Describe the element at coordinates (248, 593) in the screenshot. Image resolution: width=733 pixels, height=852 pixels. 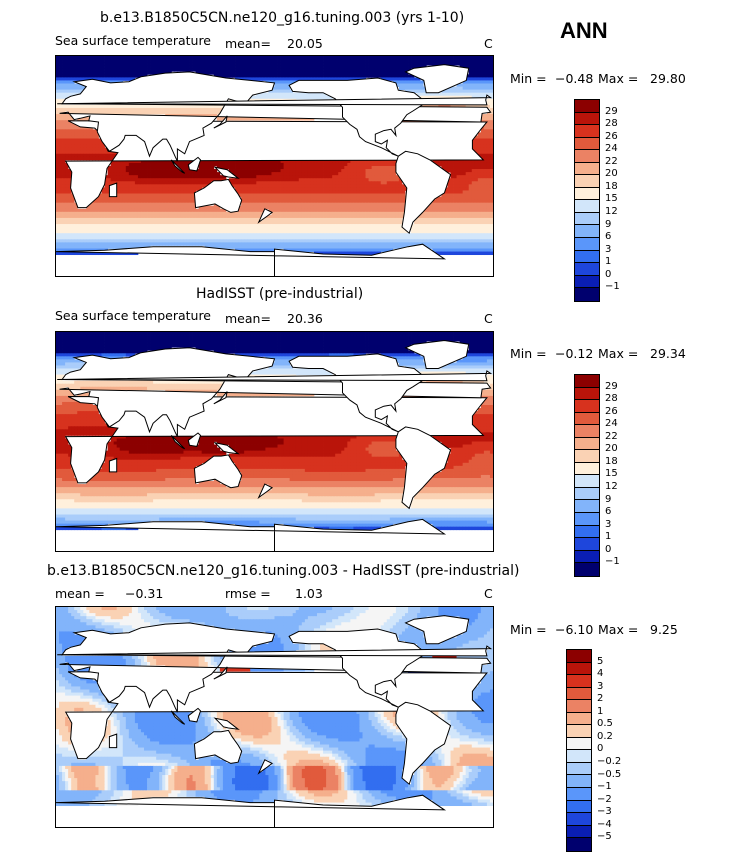
I see `panel3-rmse-label: rmse =` at that location.